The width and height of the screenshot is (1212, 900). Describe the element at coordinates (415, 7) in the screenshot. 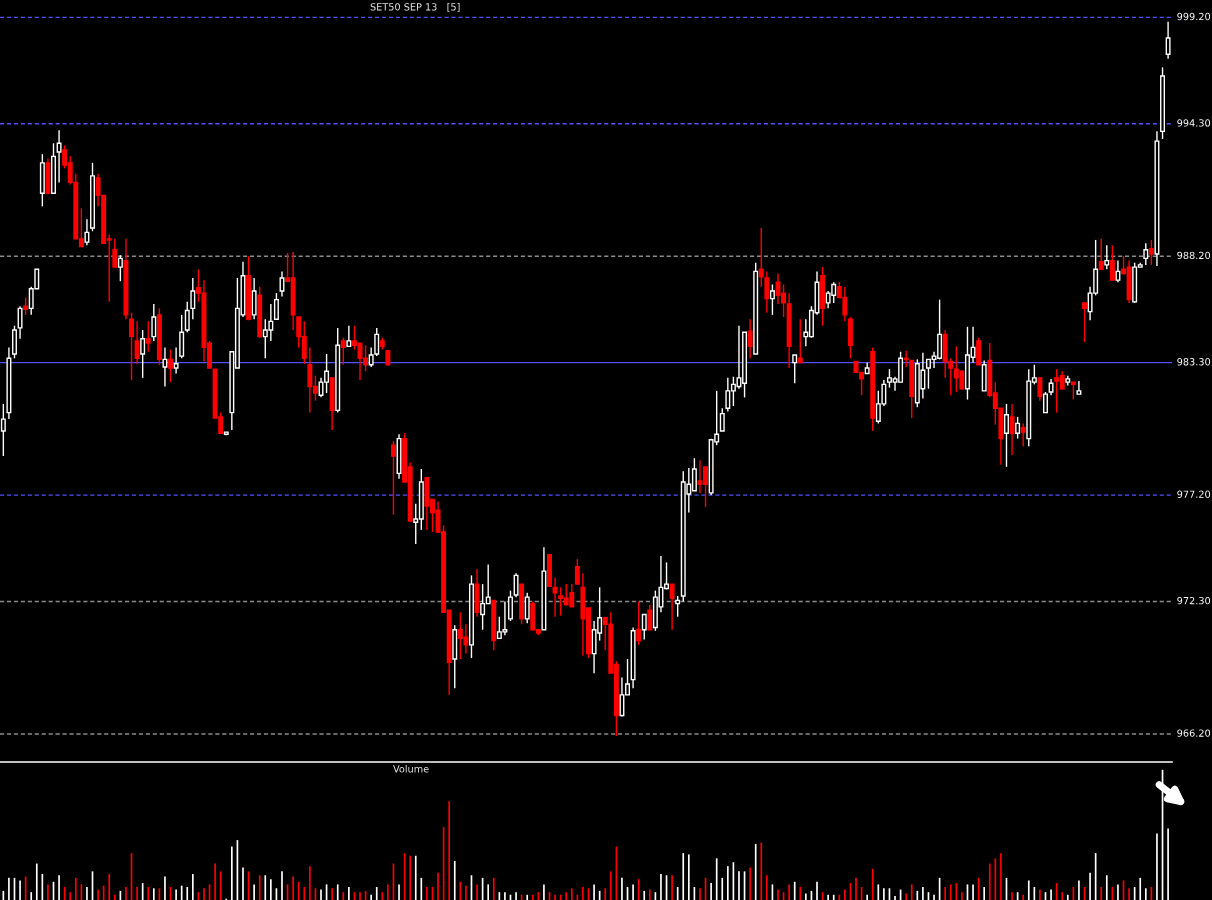

I see `chart-title: SET50 SEP 13 [5]` at that location.